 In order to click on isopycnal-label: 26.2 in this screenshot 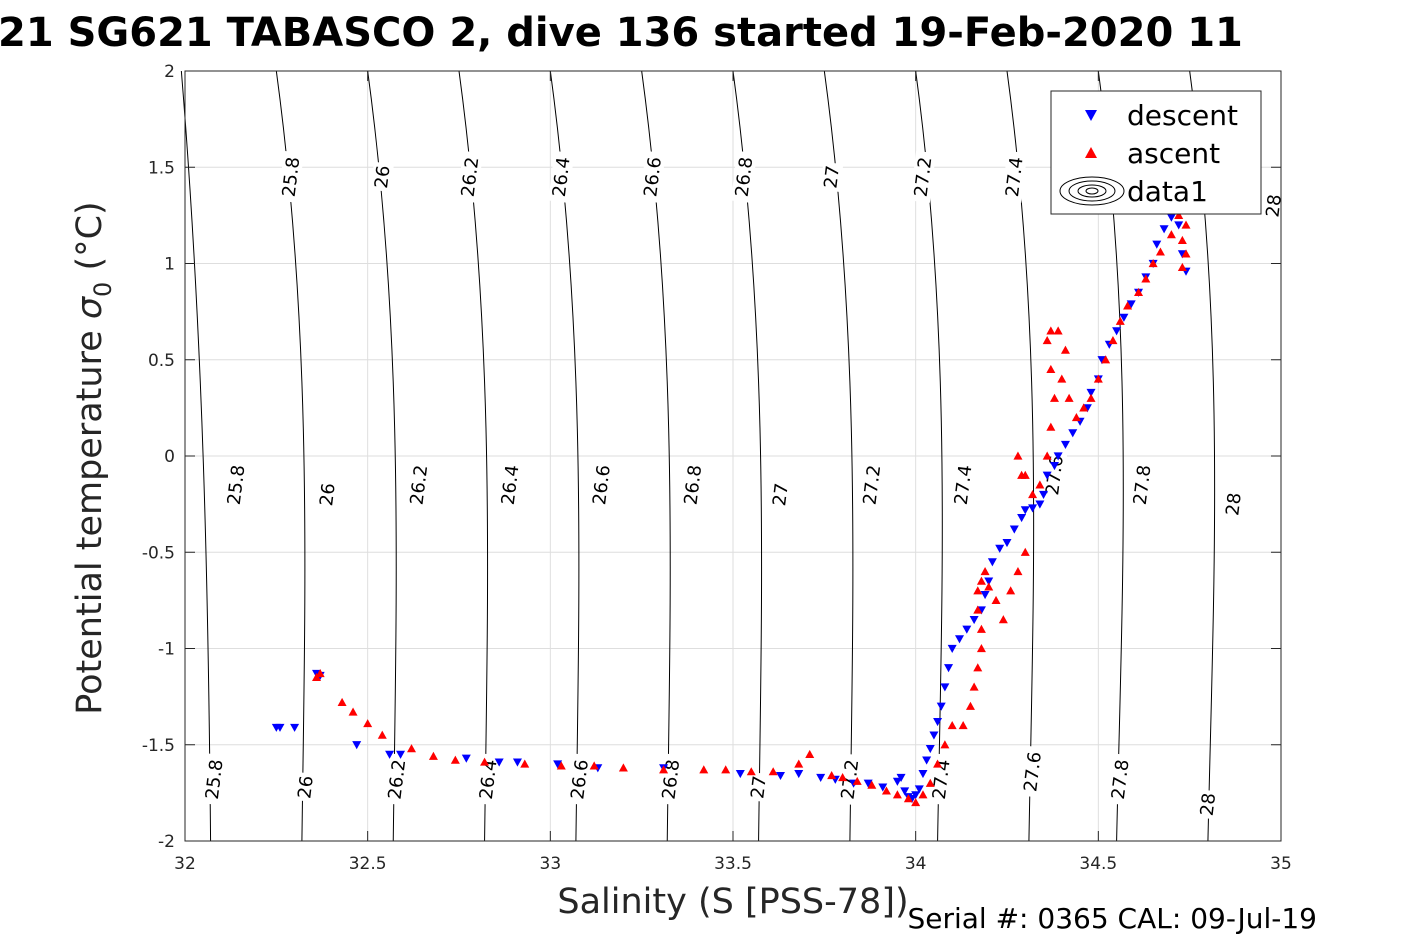, I will do `click(398, 779)`.